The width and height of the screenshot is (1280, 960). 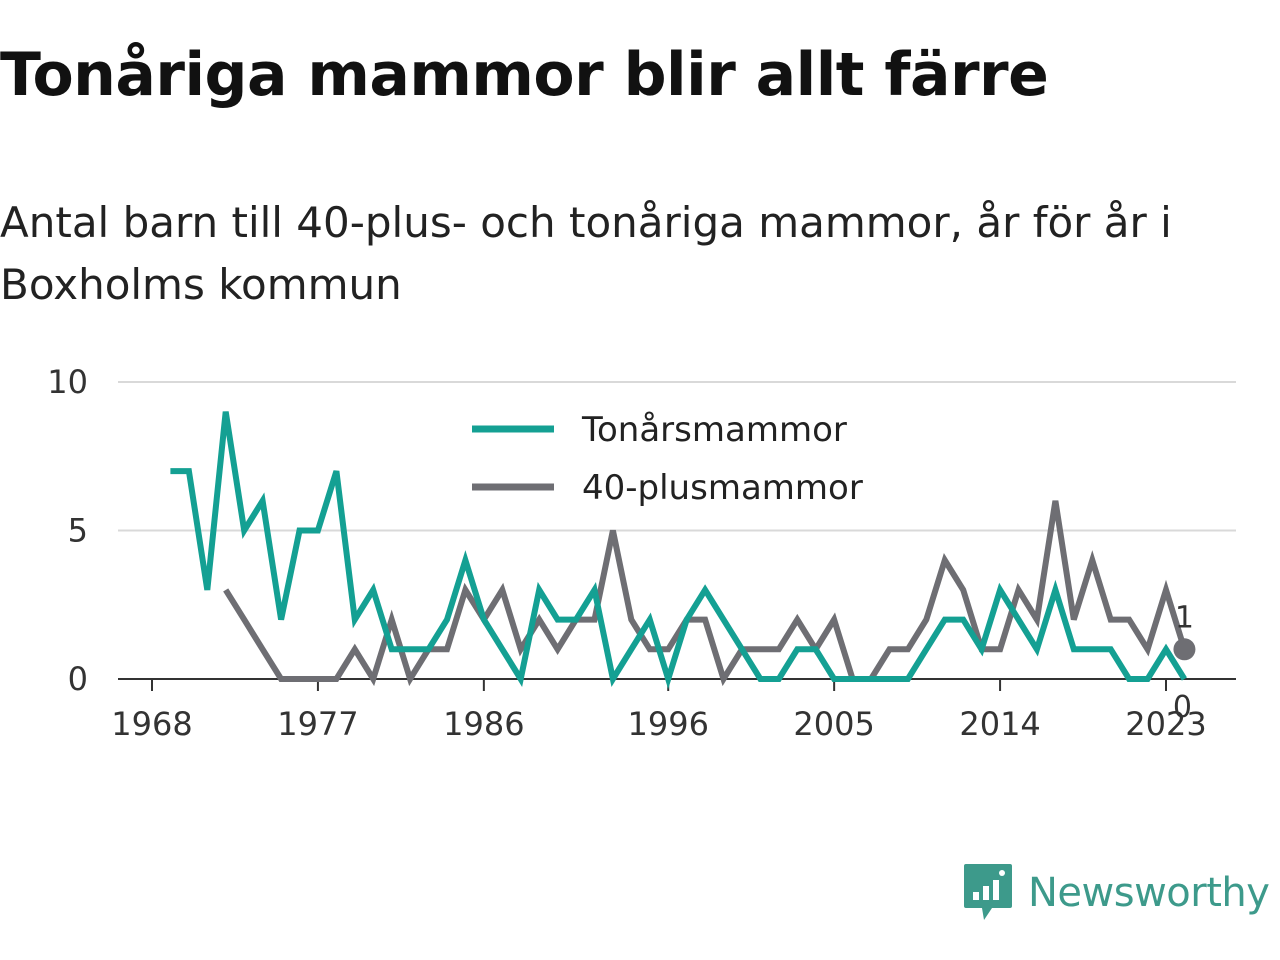 What do you see at coordinates (999, 724) in the screenshot?
I see `x-tick-label: 2014` at bounding box center [999, 724].